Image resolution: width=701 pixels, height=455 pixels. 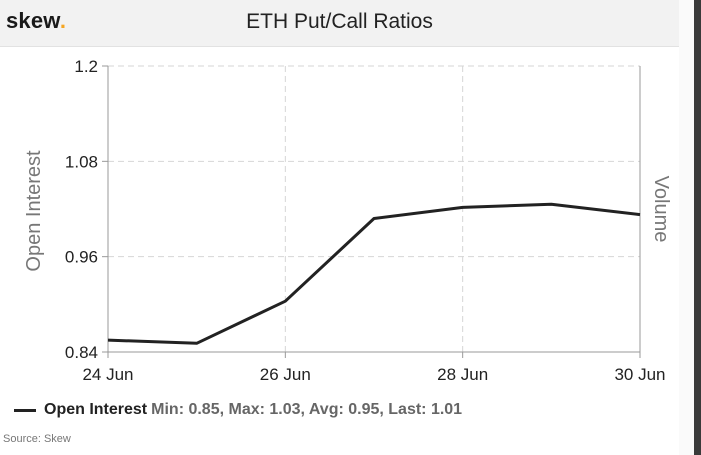 I want to click on y2-axis-label: Volume, so click(x=661, y=209).